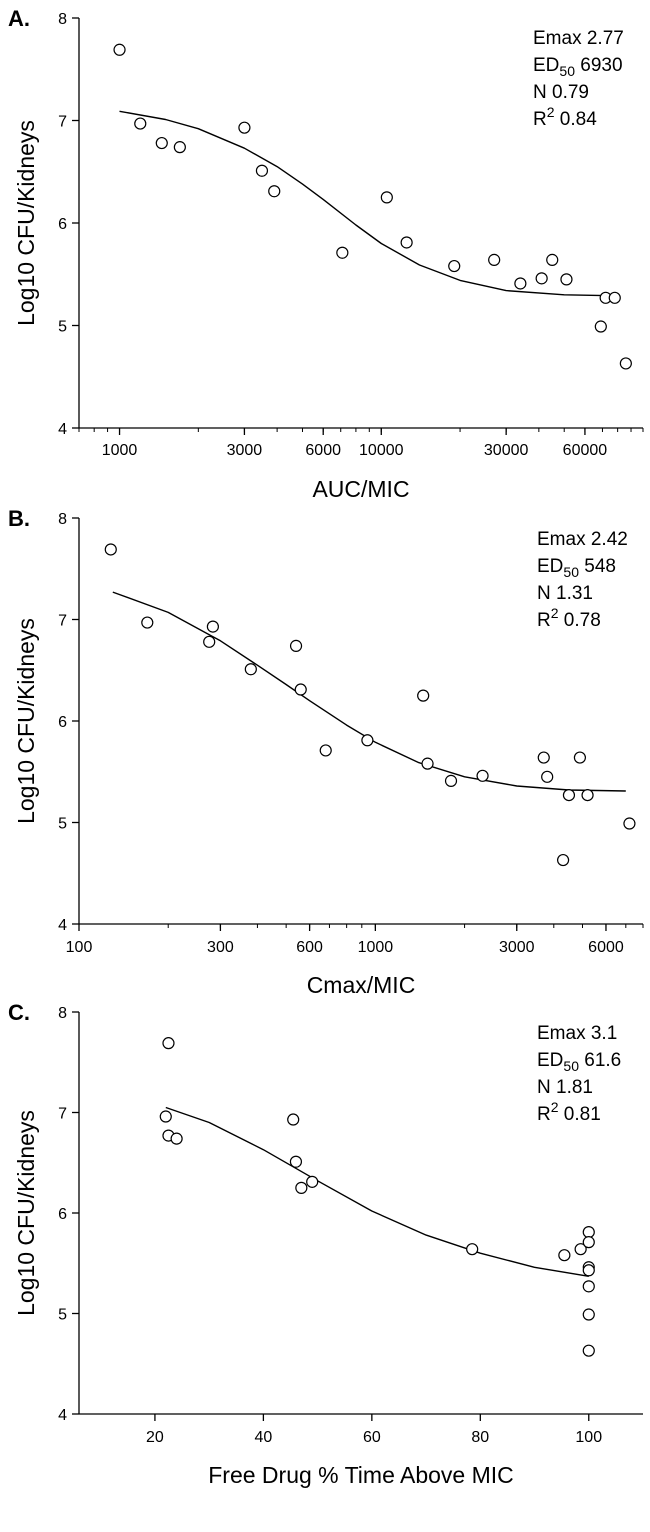 Image resolution: width=650 pixels, height=1532 pixels. Describe the element at coordinates (263, 1437) in the screenshot. I see `x-tick-label: 40` at that location.